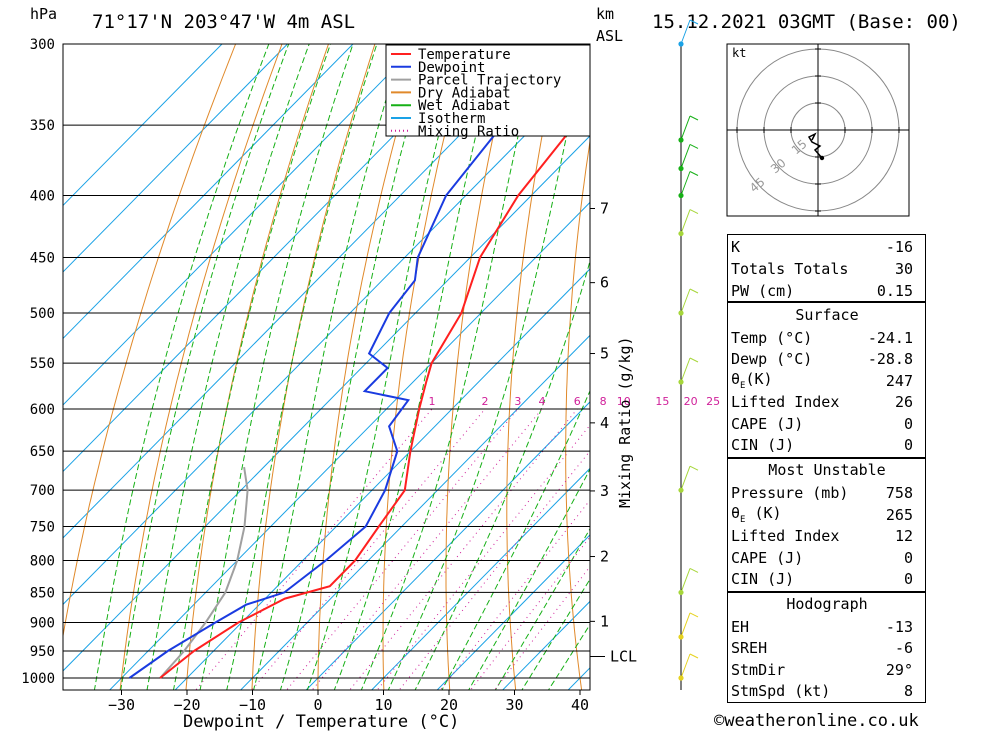  I want to click on mixing-ratio-label: 15, so click(662, 401).